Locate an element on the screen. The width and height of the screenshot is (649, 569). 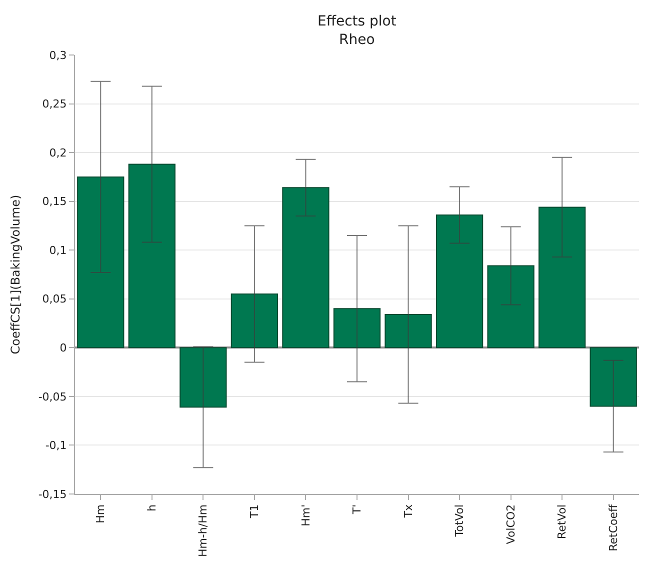
y-tick-label: 0,15 is located at coordinates (54, 201).